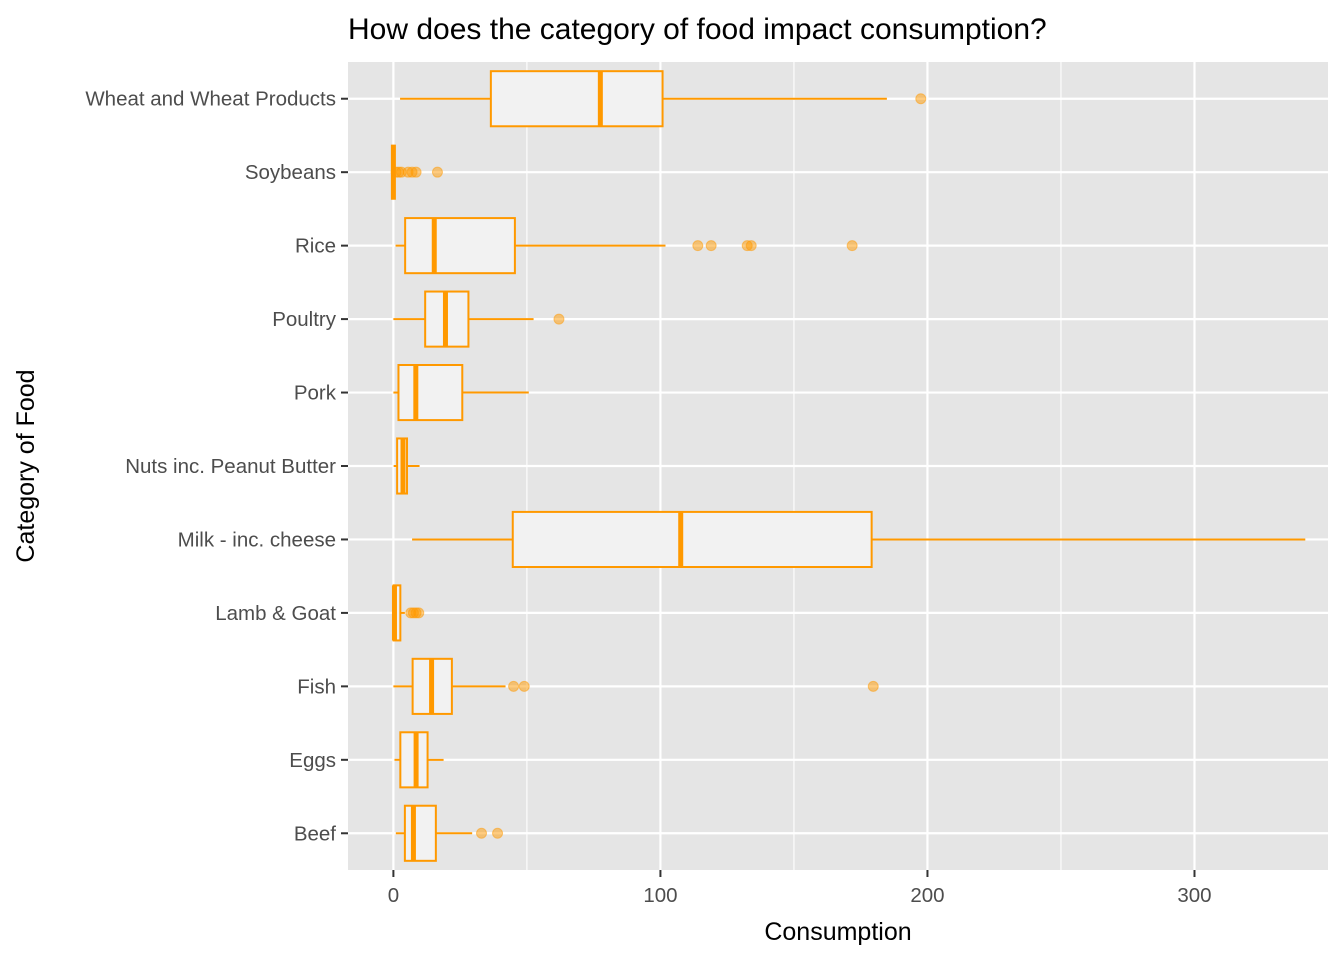  Describe the element at coordinates (406, 466) in the screenshot. I see `boxplot-nuts-inc-peanut-butter` at that location.